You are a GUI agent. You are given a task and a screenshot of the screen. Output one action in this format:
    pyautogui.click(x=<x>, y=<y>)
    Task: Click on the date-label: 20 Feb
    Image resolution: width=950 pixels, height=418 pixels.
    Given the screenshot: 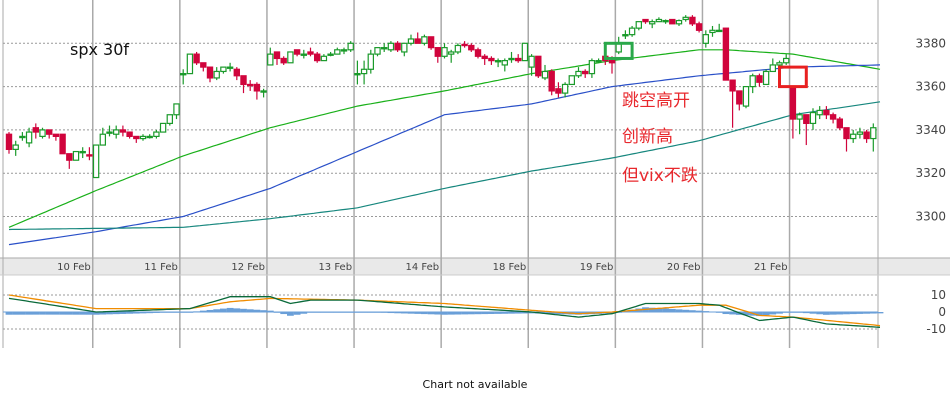 What is the action you would take?
    pyautogui.click(x=684, y=267)
    